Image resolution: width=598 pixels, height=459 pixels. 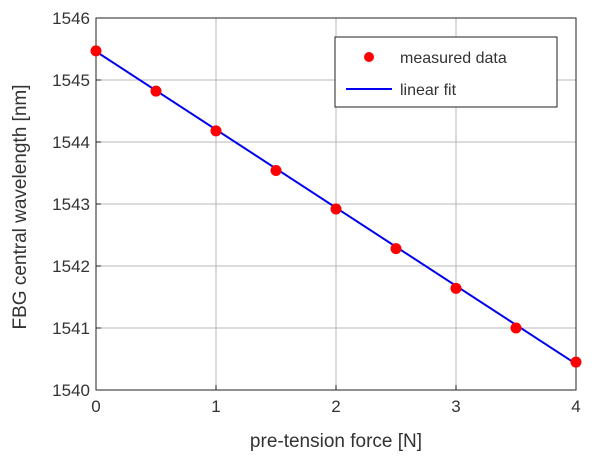 I want to click on legend-box, so click(x=446, y=72).